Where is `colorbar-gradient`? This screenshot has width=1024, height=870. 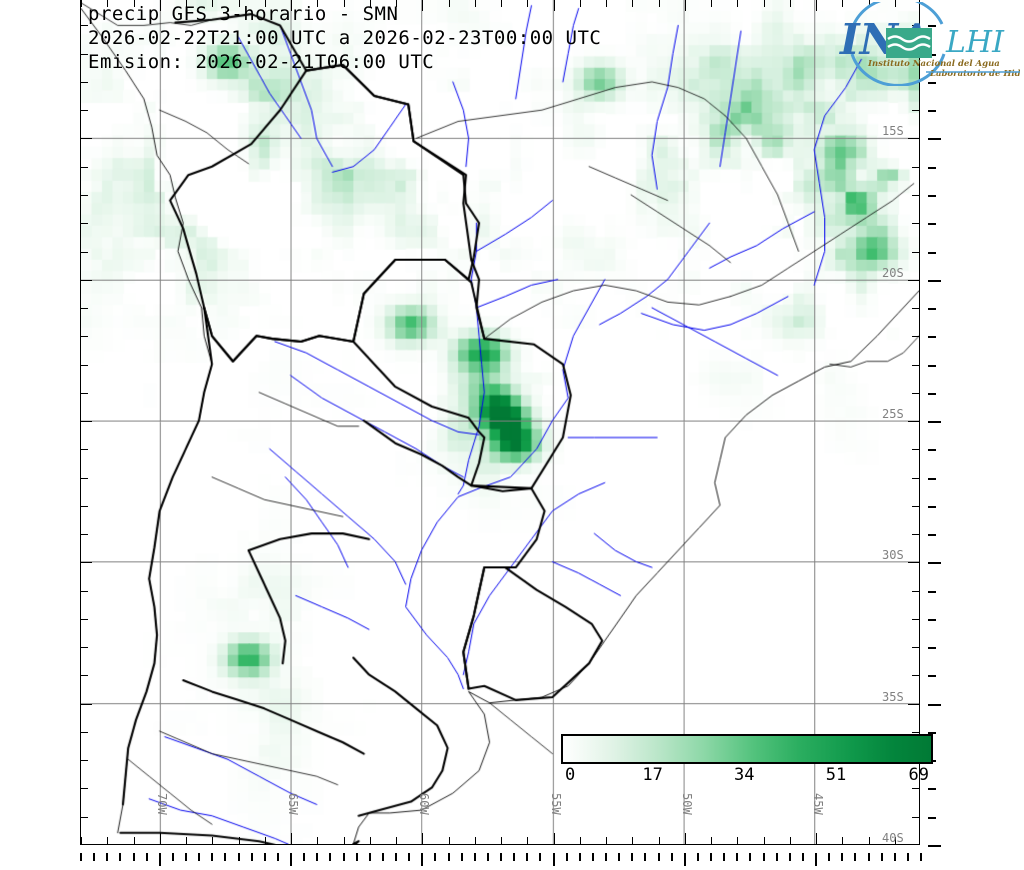 colorbar-gradient is located at coordinates (747, 749).